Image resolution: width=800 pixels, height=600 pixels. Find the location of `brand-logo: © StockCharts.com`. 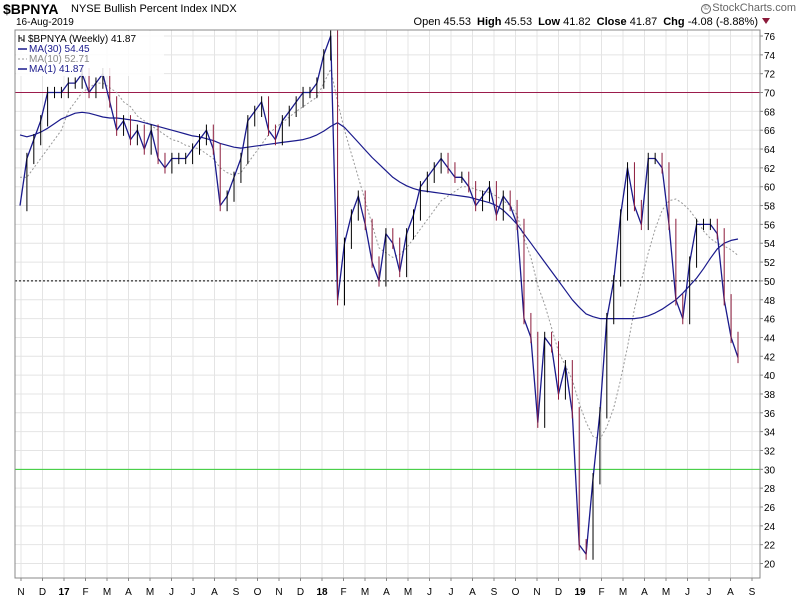

brand-logo: © StockCharts.com is located at coordinates (748, 8).